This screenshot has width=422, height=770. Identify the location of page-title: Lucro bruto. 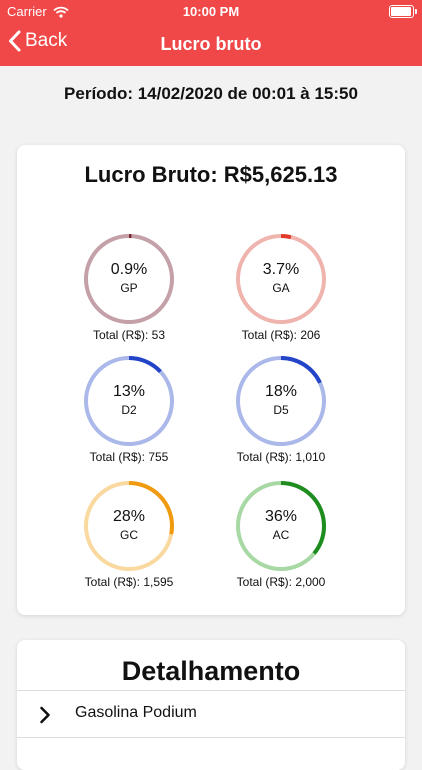
(211, 44).